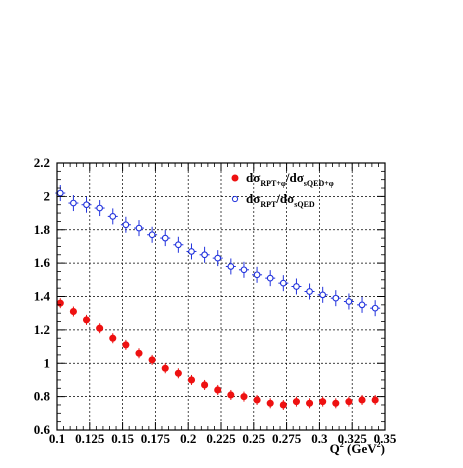  I want to click on y-tick-label: 2.2, so click(42, 162).